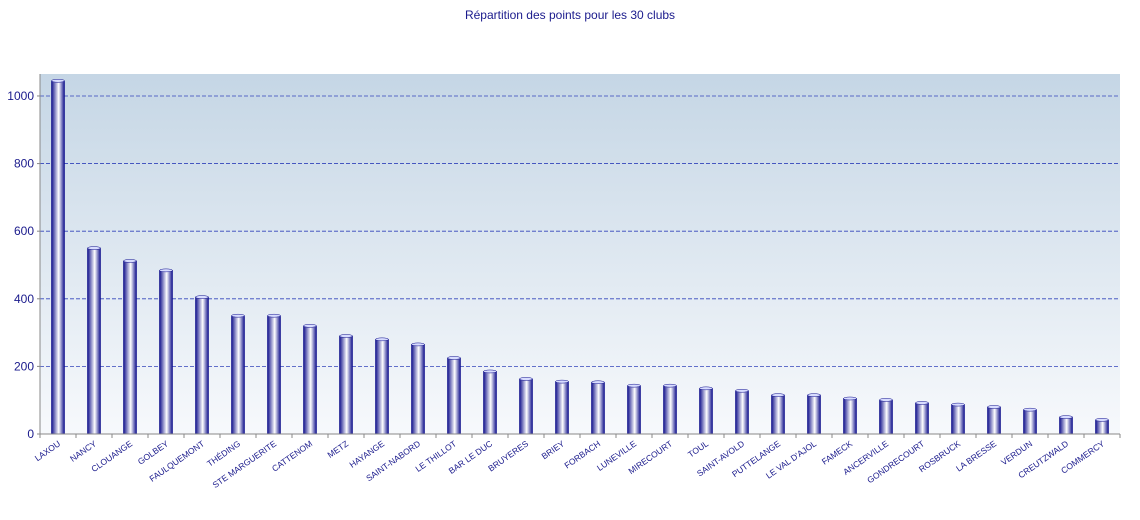 Image resolution: width=1140 pixels, height=520 pixels. I want to click on x-category-label: NANCY, so click(83, 450).